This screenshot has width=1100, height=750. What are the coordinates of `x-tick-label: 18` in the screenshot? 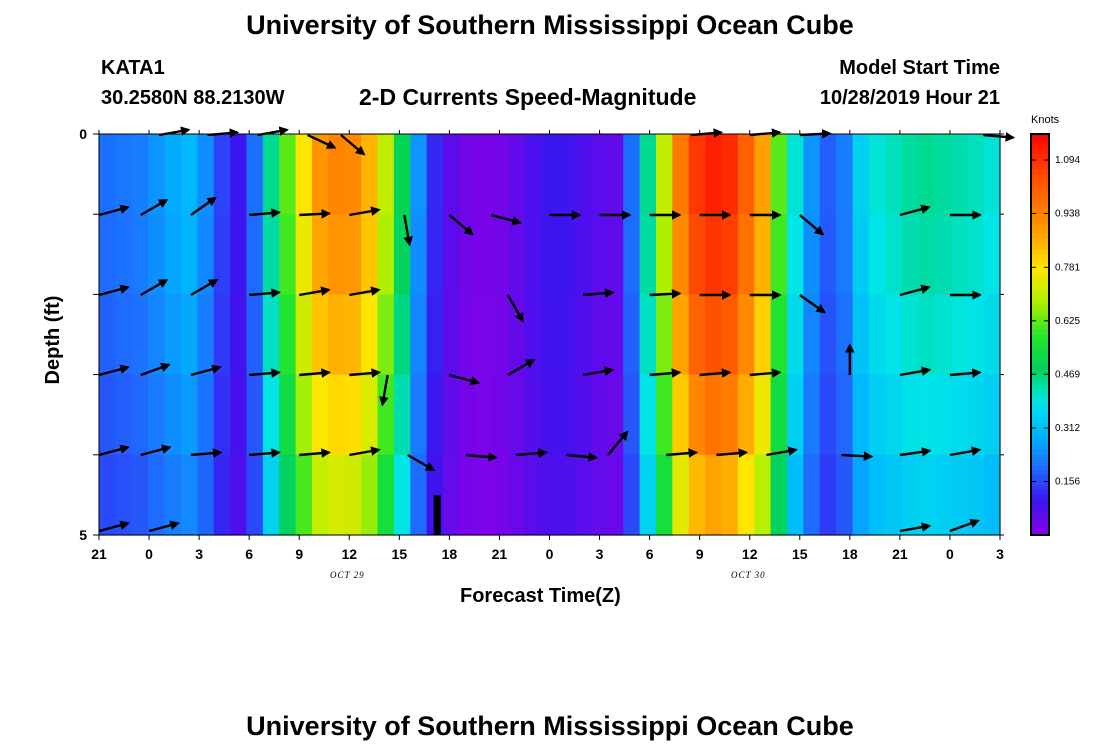 It's located at (850, 554).